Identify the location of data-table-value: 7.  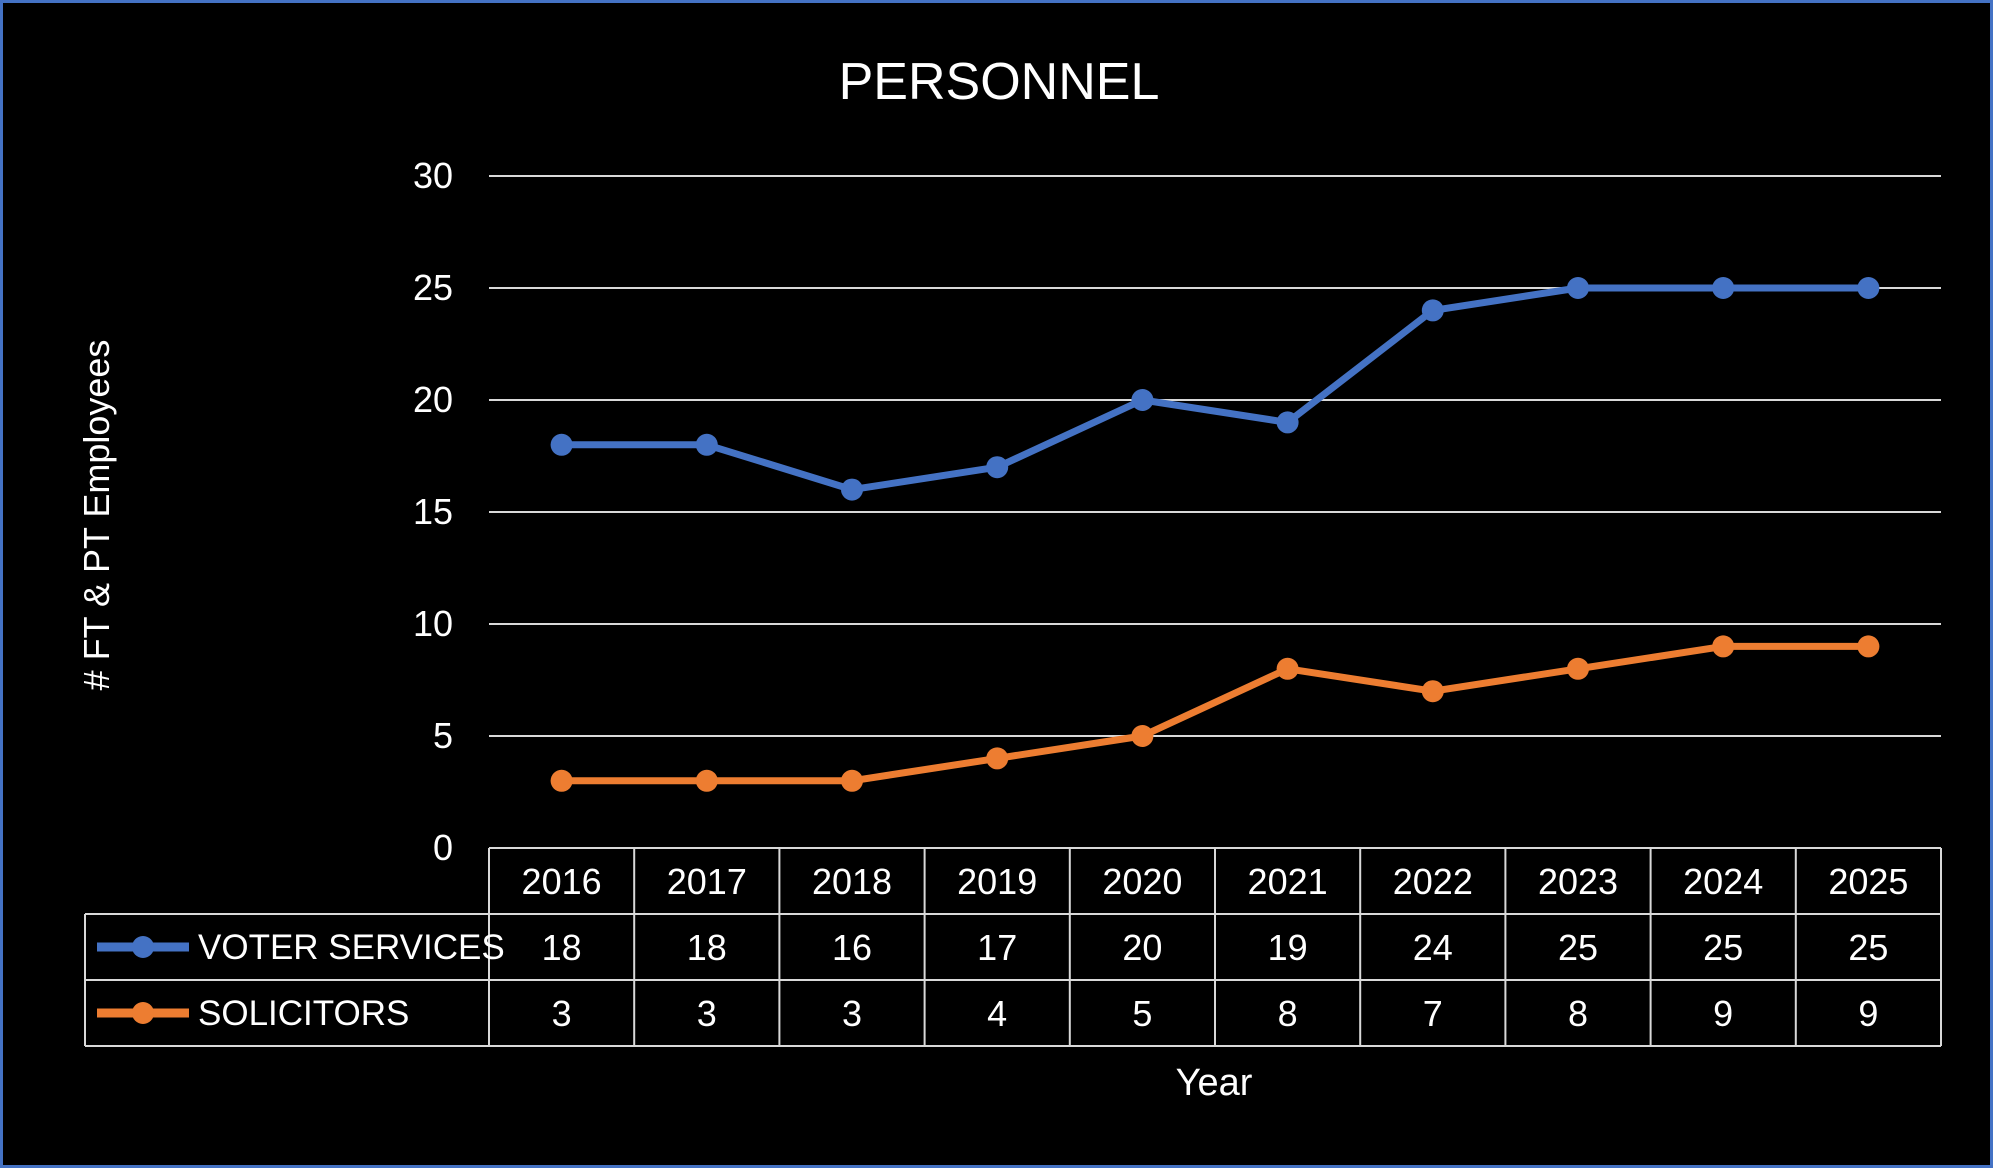
(1433, 1013).